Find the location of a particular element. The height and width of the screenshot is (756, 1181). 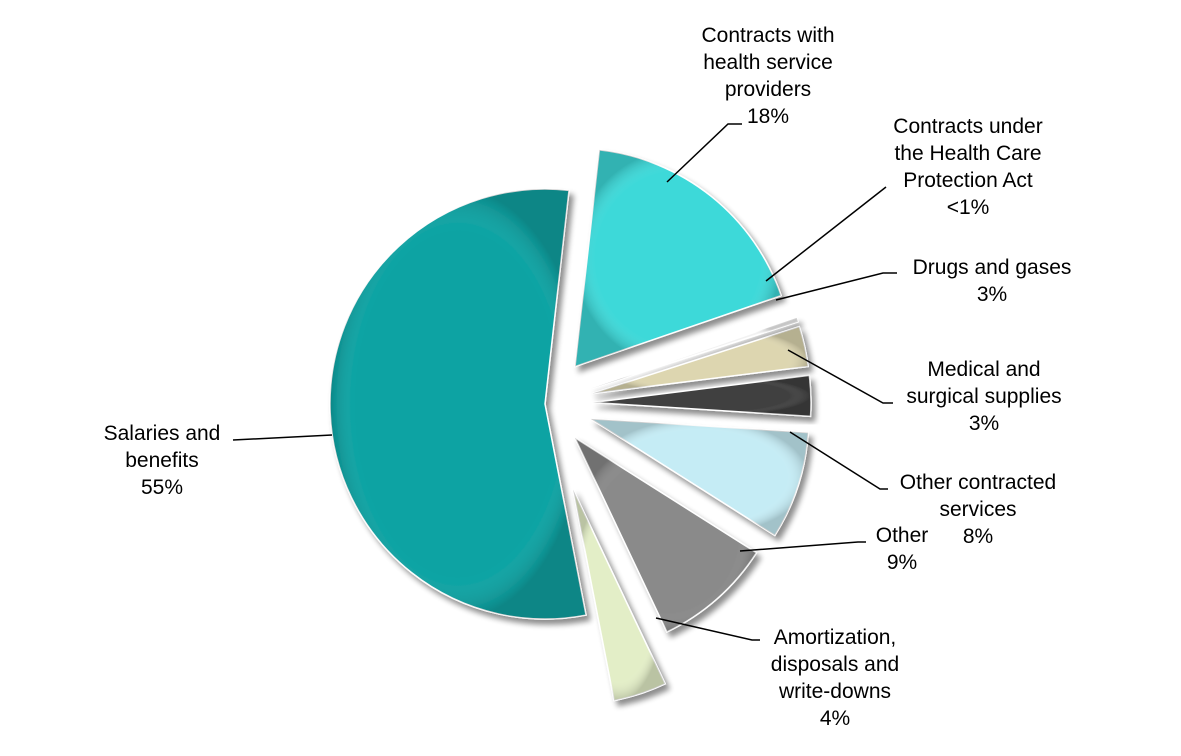

slice-name-line: Medical and is located at coordinates (983, 369).